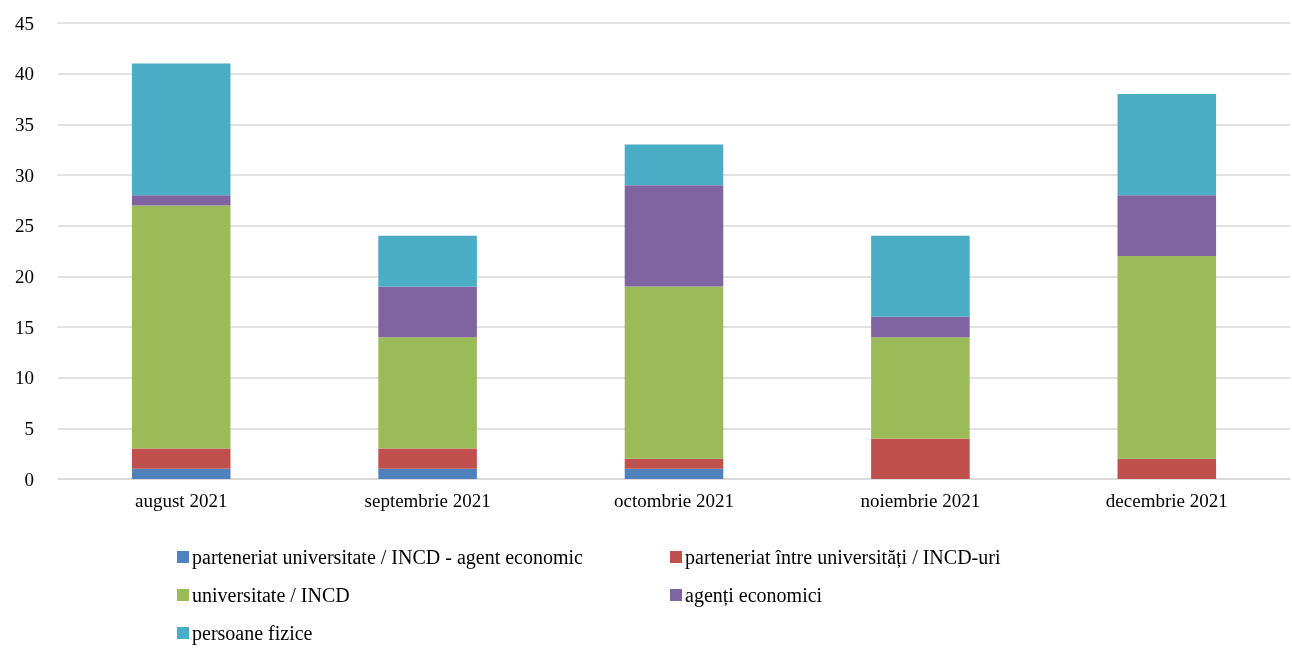 Image resolution: width=1292 pixels, height=654 pixels. I want to click on y-tick-label: 20, so click(24, 276).